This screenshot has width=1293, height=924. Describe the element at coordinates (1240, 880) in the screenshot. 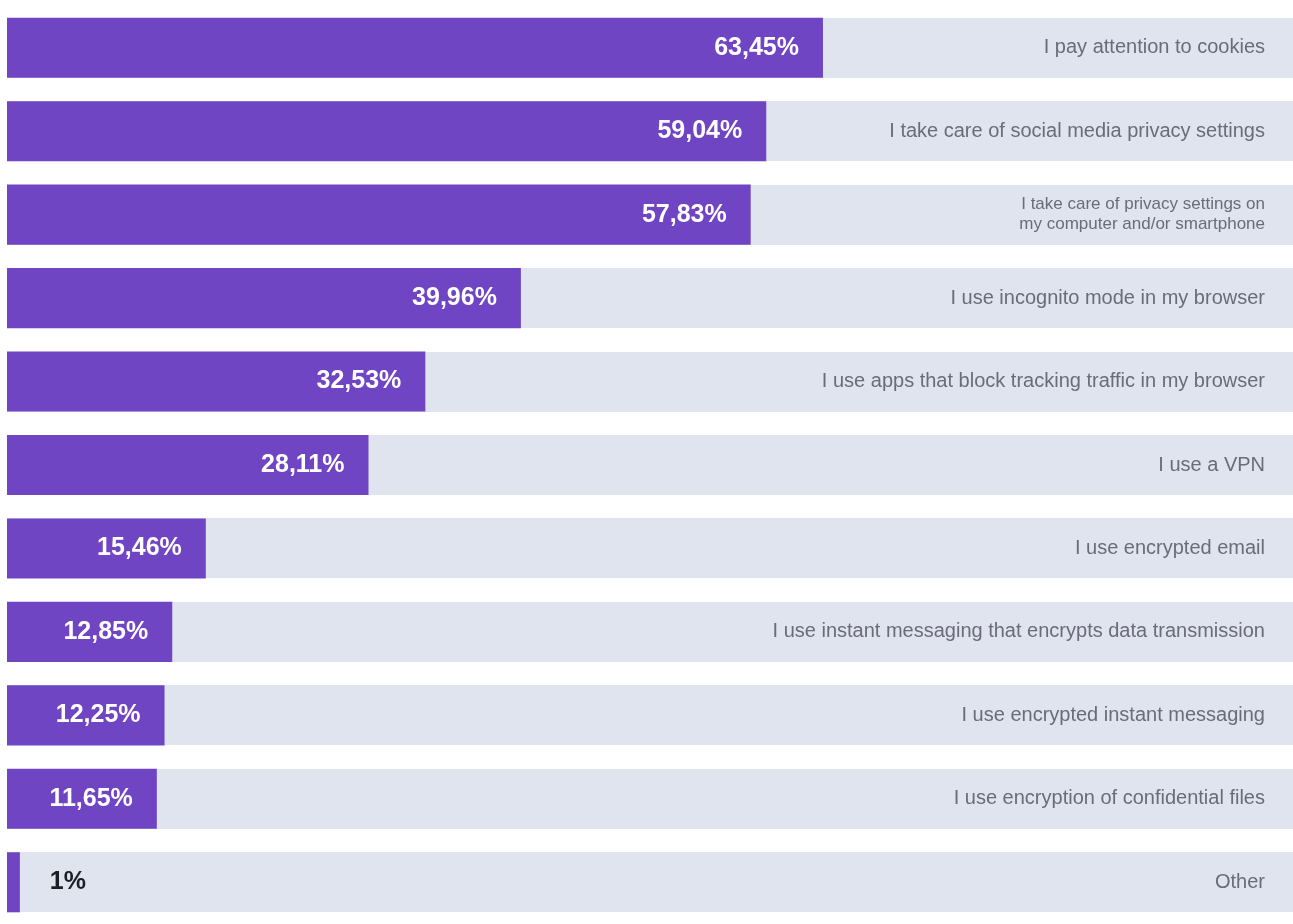

I see `y-tick-label: Other` at that location.